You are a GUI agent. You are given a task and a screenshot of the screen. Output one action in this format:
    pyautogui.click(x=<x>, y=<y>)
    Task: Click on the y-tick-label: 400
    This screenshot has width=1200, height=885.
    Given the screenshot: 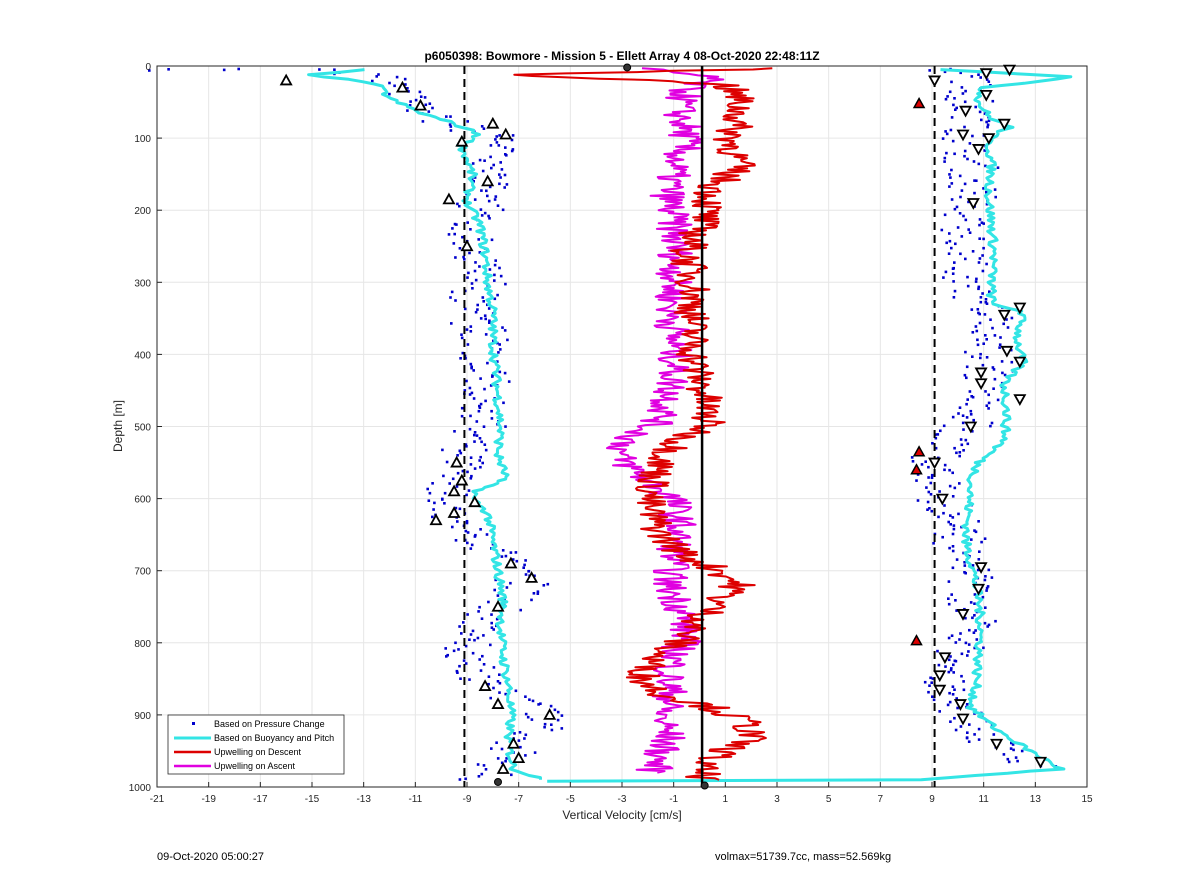 What is the action you would take?
    pyautogui.click(x=142, y=355)
    